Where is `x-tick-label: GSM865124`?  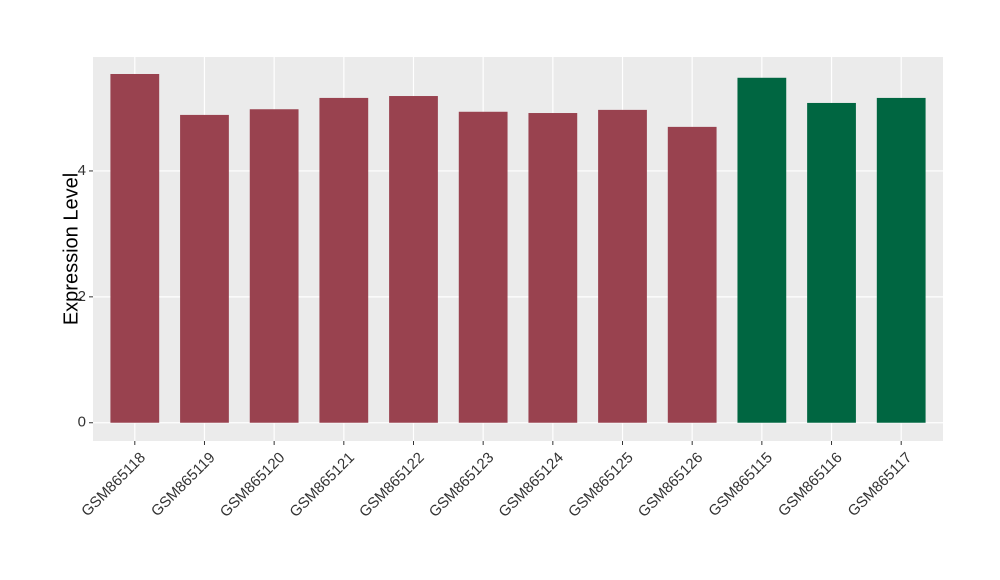
x-tick-label: GSM865124 is located at coordinates (531, 485).